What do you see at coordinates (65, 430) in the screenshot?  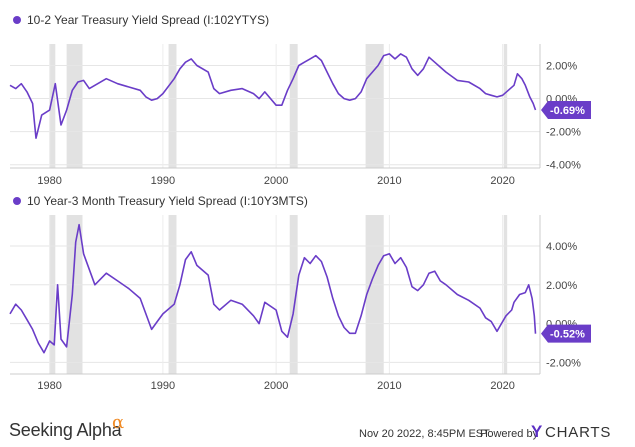 I see `seeking-alpha-logo-text: Seeking Alpha` at bounding box center [65, 430].